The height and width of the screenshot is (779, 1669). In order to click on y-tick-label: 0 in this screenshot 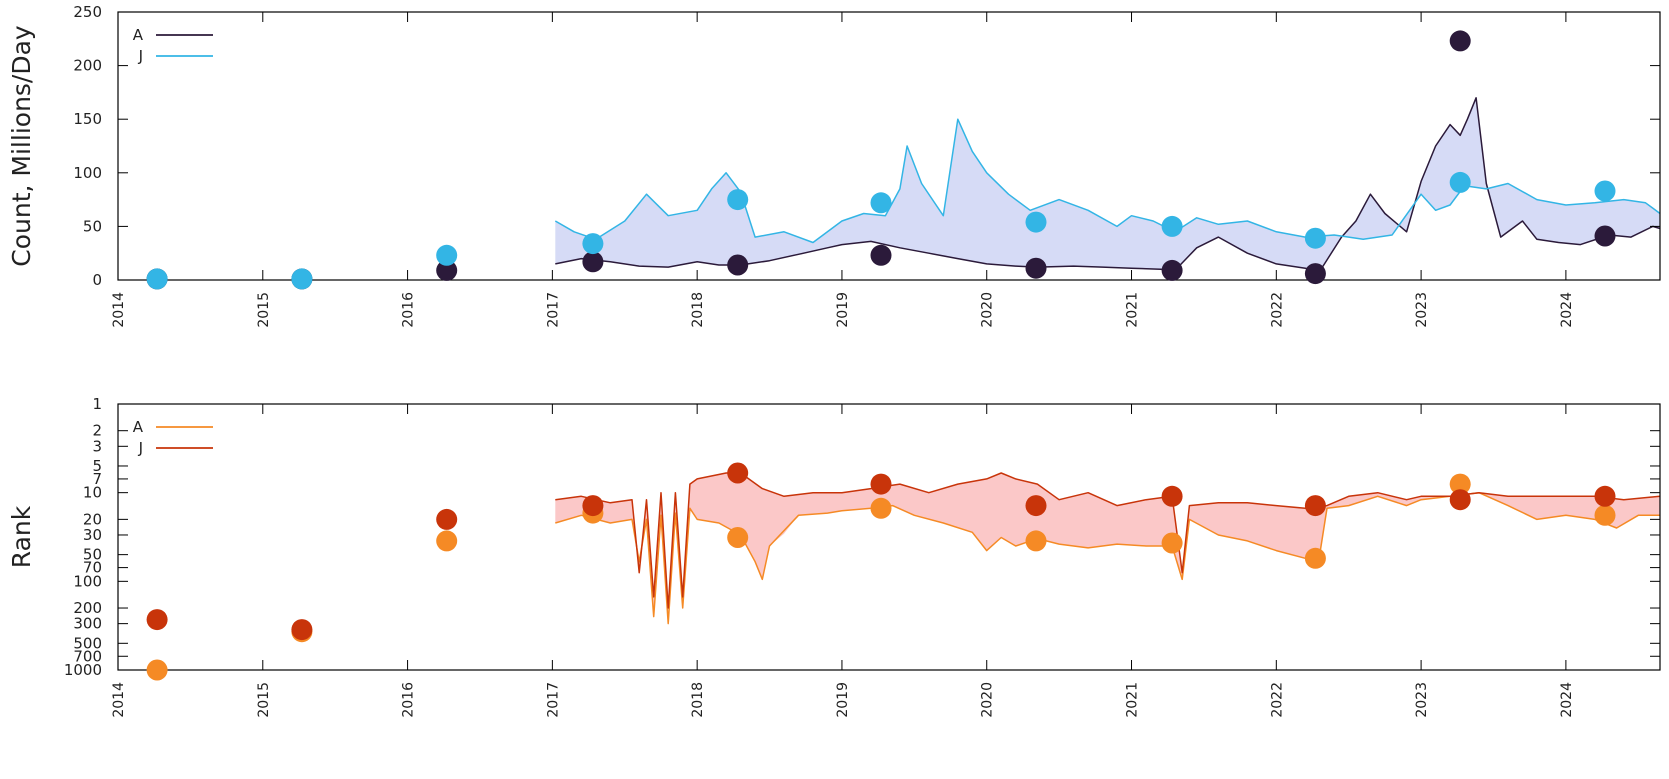, I will do `click(97, 280)`.